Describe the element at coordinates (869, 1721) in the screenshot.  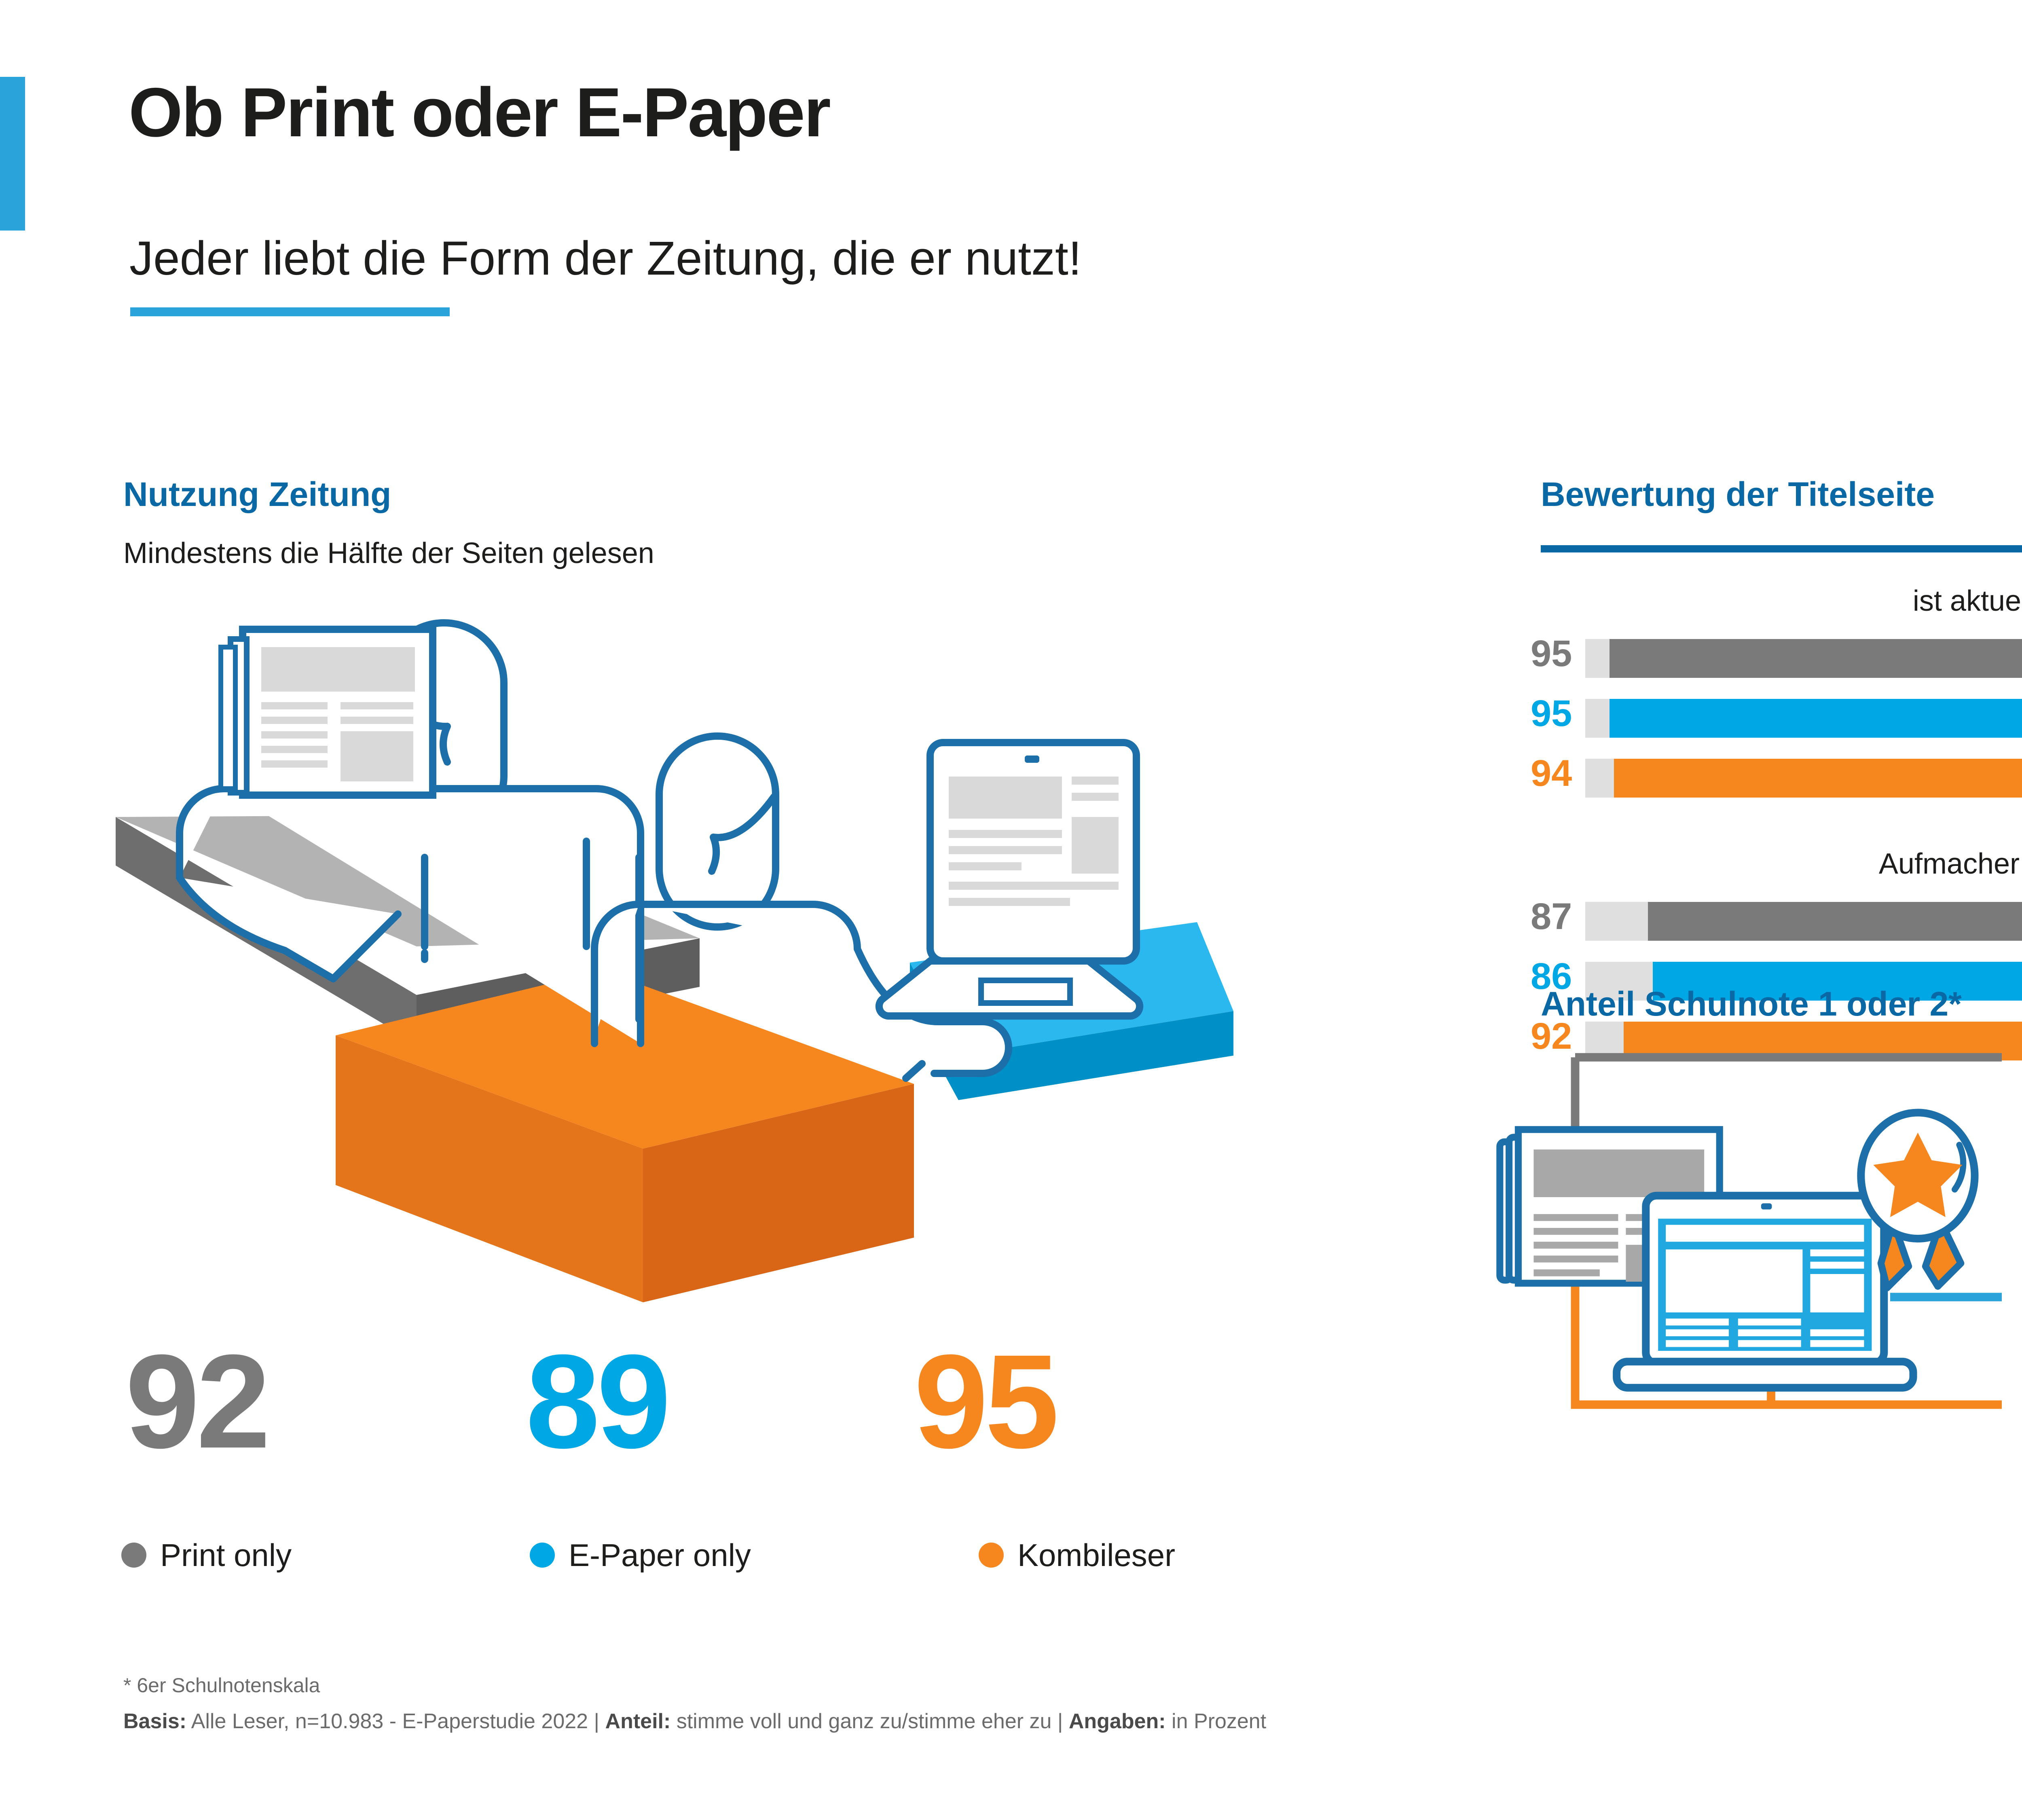
I see `footnote-anteil-value: stimme voll und ganz zu/stimme eher zu |` at that location.